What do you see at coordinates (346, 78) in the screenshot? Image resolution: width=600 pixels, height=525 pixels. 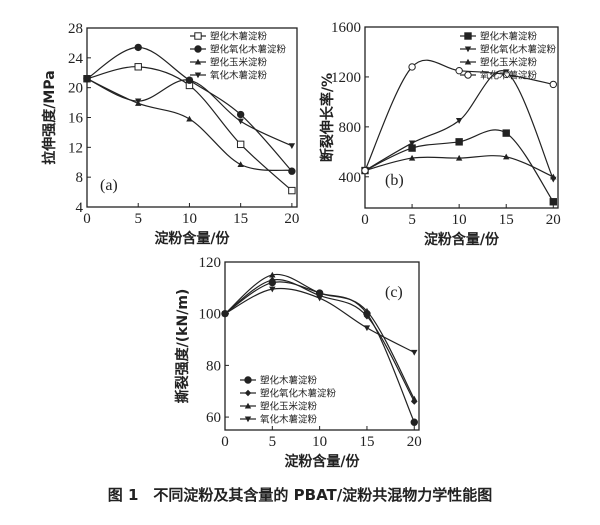 I see `y-tick-label: 1200` at bounding box center [346, 78].